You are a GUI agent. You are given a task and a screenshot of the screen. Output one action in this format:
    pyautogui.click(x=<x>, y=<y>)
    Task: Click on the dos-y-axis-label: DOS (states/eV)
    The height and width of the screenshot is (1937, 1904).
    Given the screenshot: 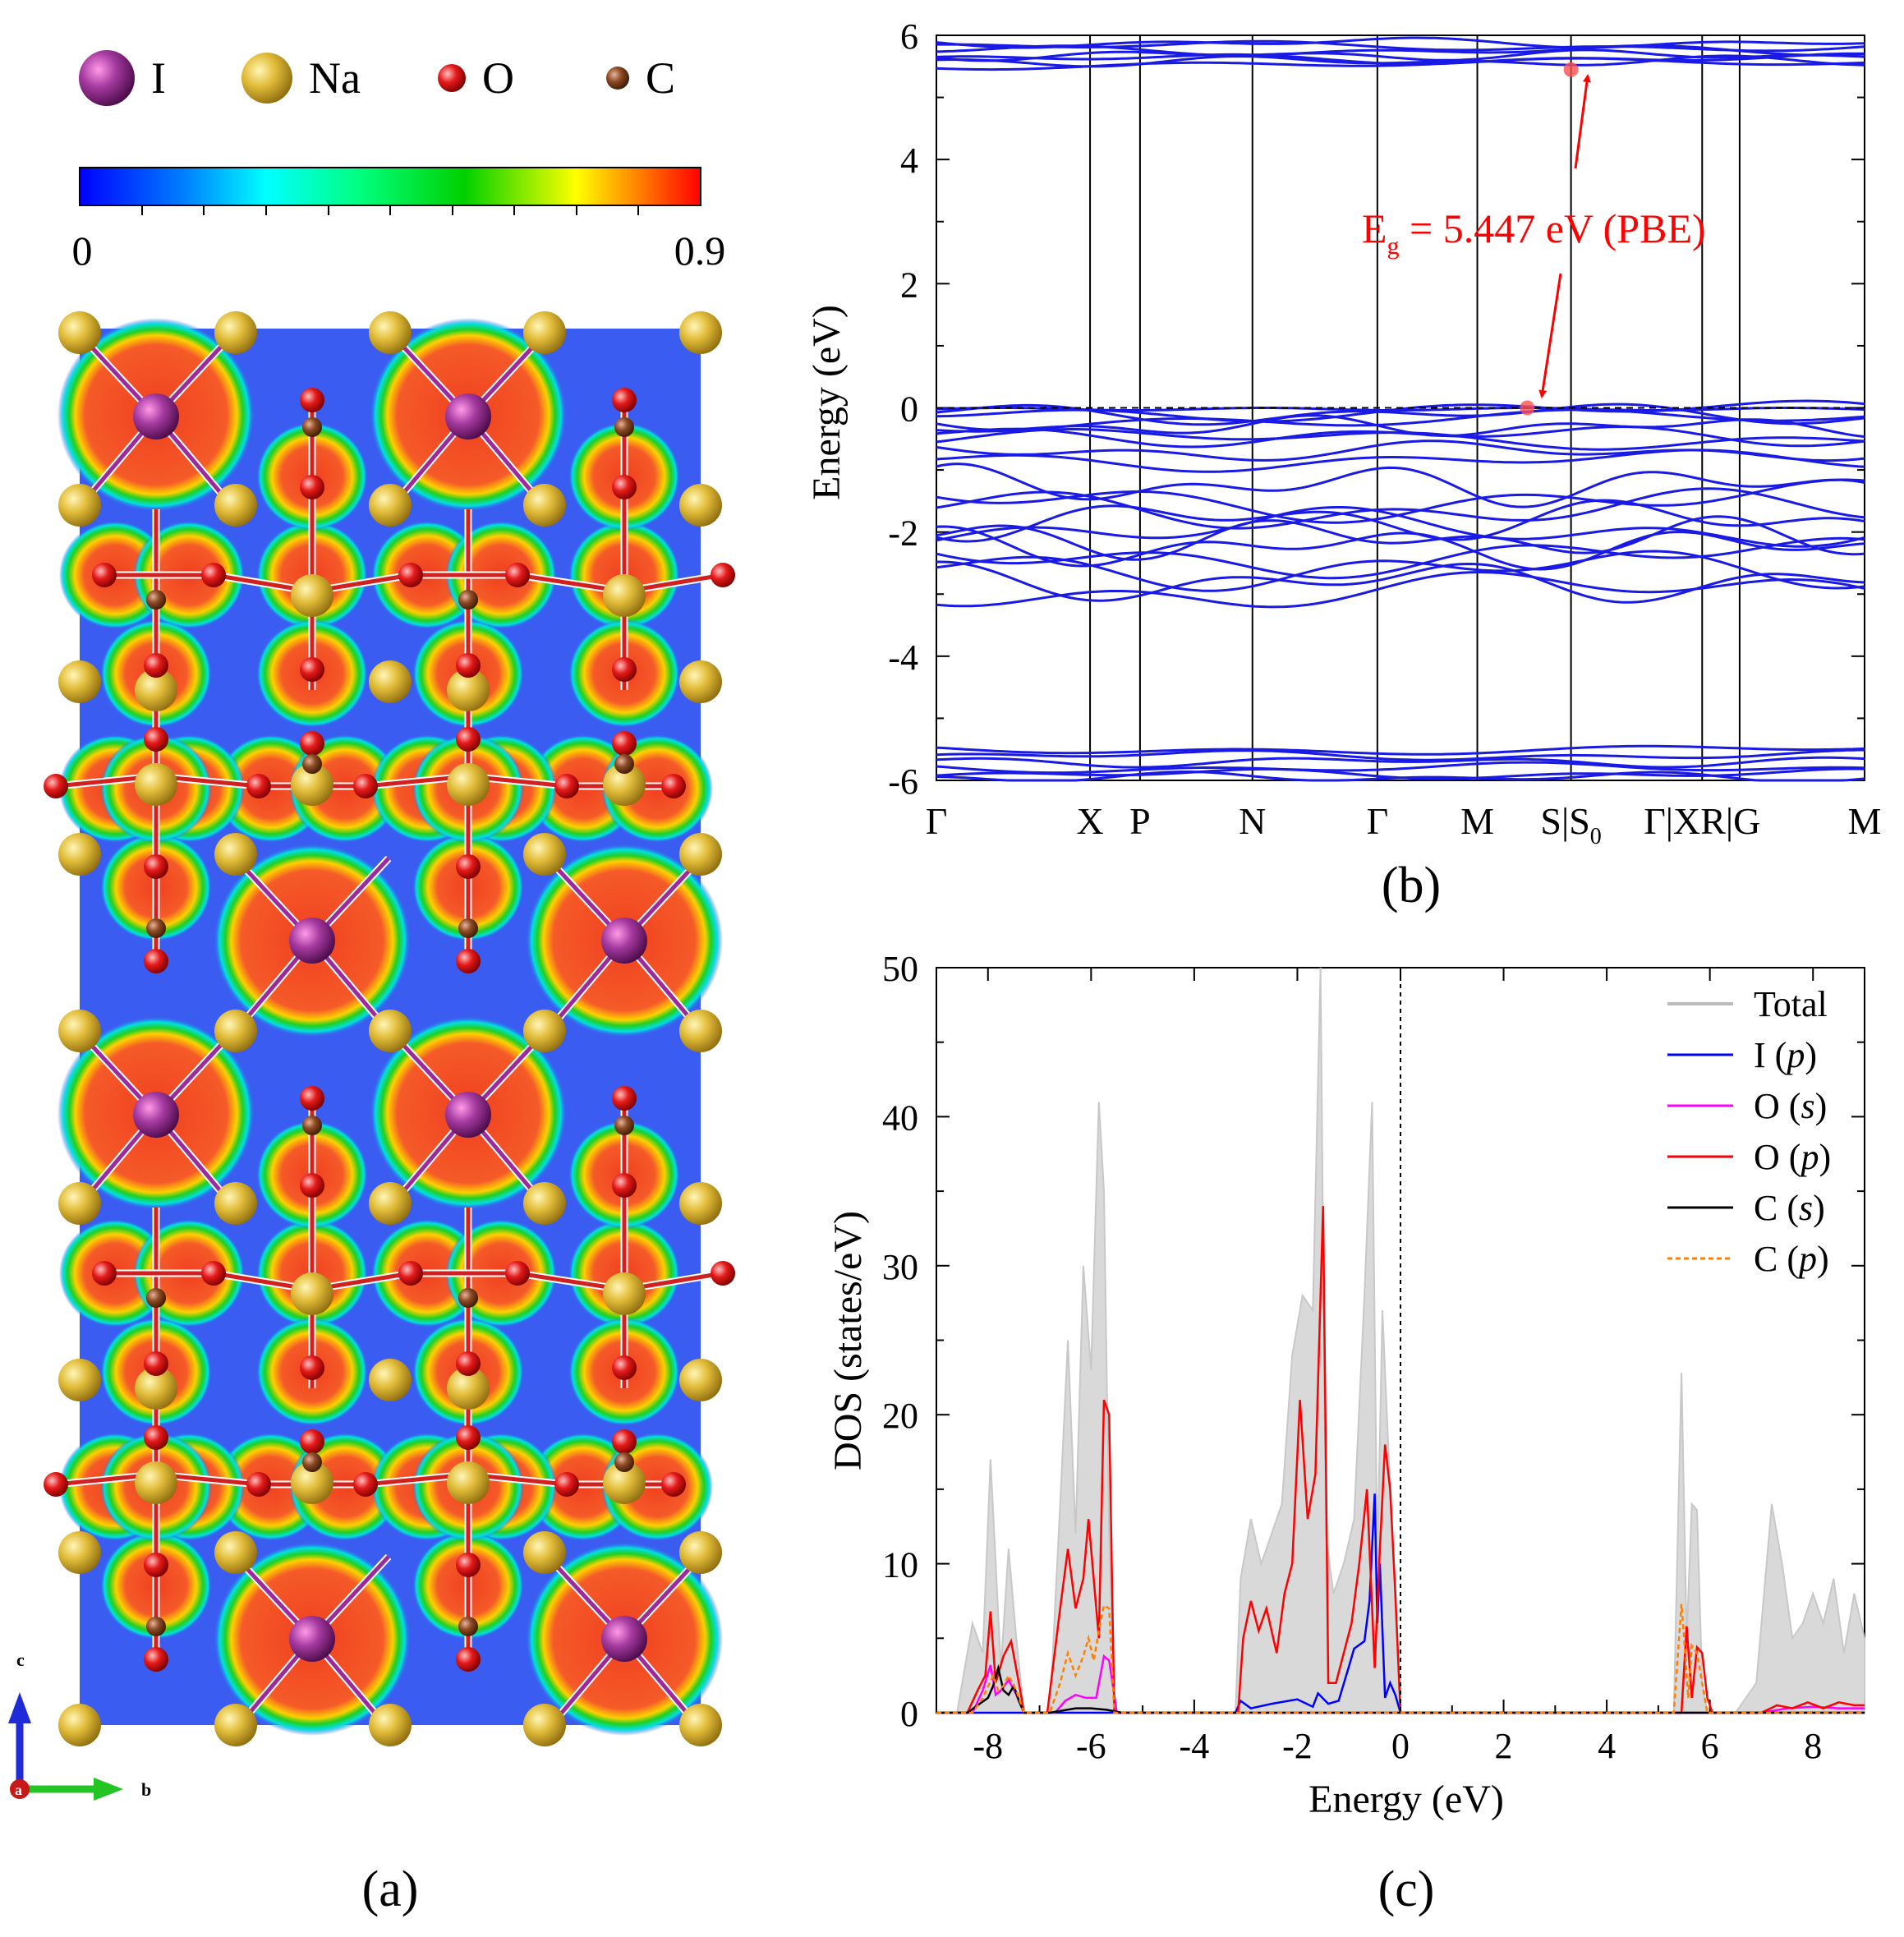 What is the action you would take?
    pyautogui.click(x=848, y=1341)
    